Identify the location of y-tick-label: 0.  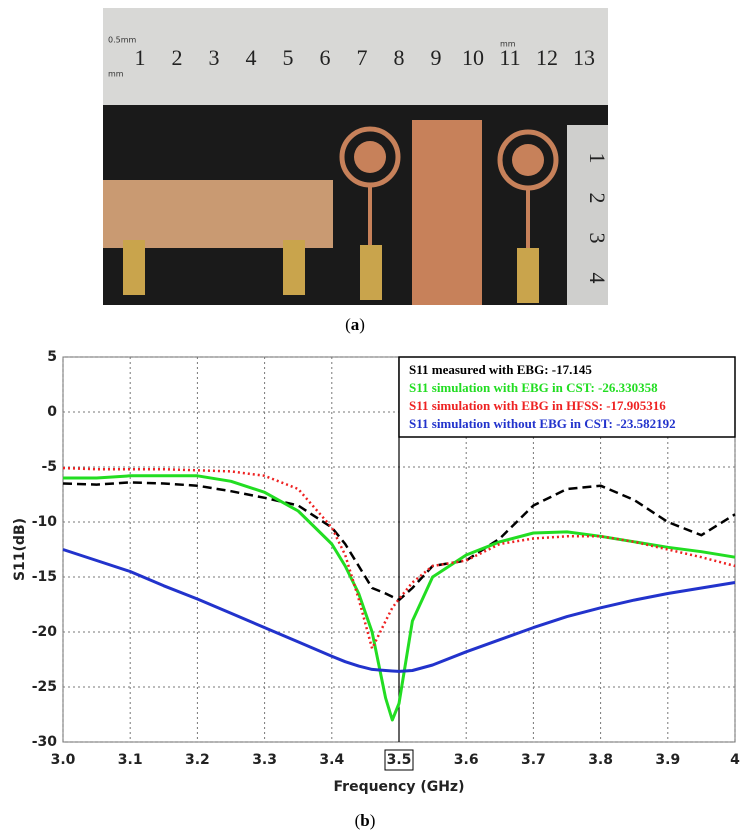
(52, 412).